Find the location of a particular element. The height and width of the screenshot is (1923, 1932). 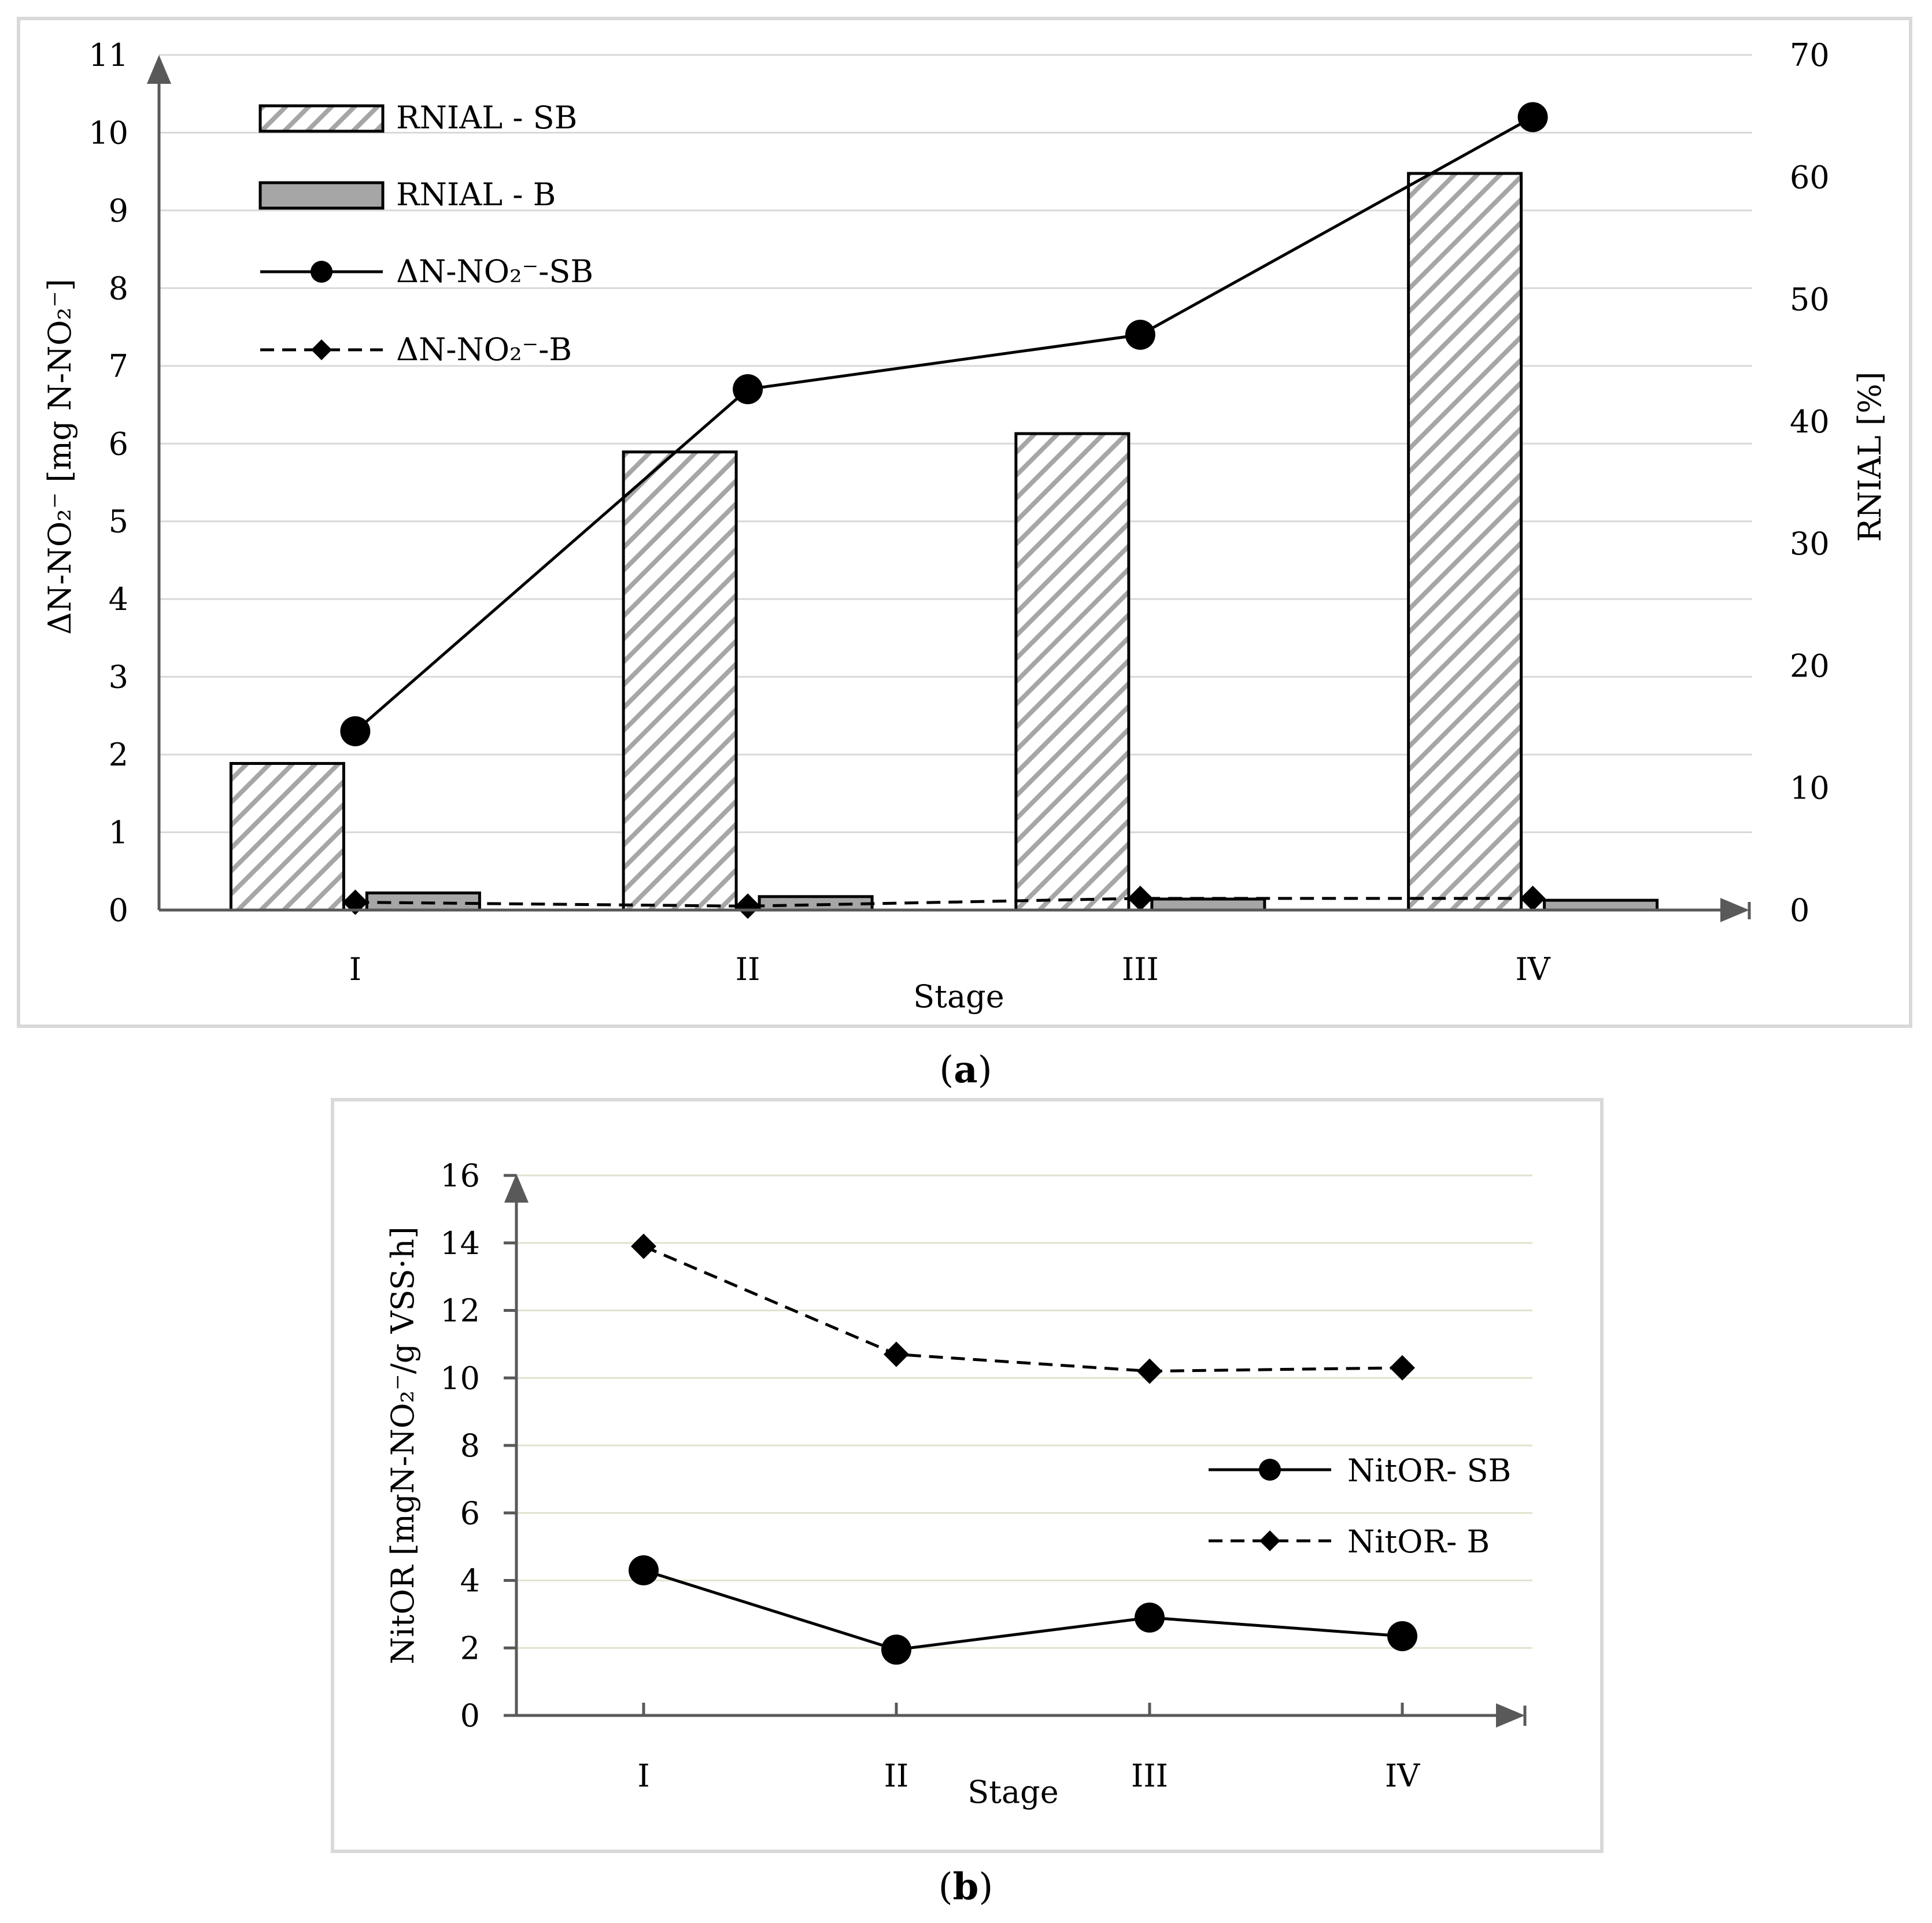

legend-label-rnial-b: RNIAL - B is located at coordinates (476, 194).